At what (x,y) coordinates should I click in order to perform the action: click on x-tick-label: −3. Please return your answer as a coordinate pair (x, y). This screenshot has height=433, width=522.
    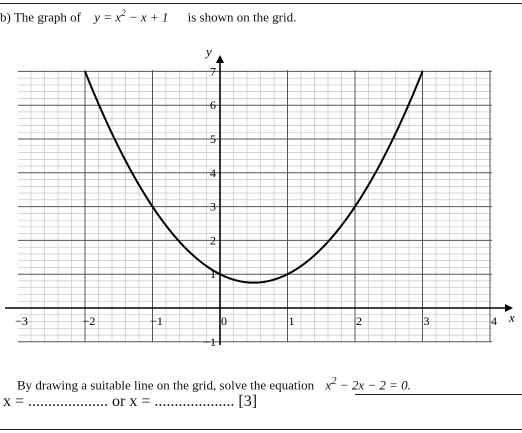
    Looking at the image, I should click on (21, 321).